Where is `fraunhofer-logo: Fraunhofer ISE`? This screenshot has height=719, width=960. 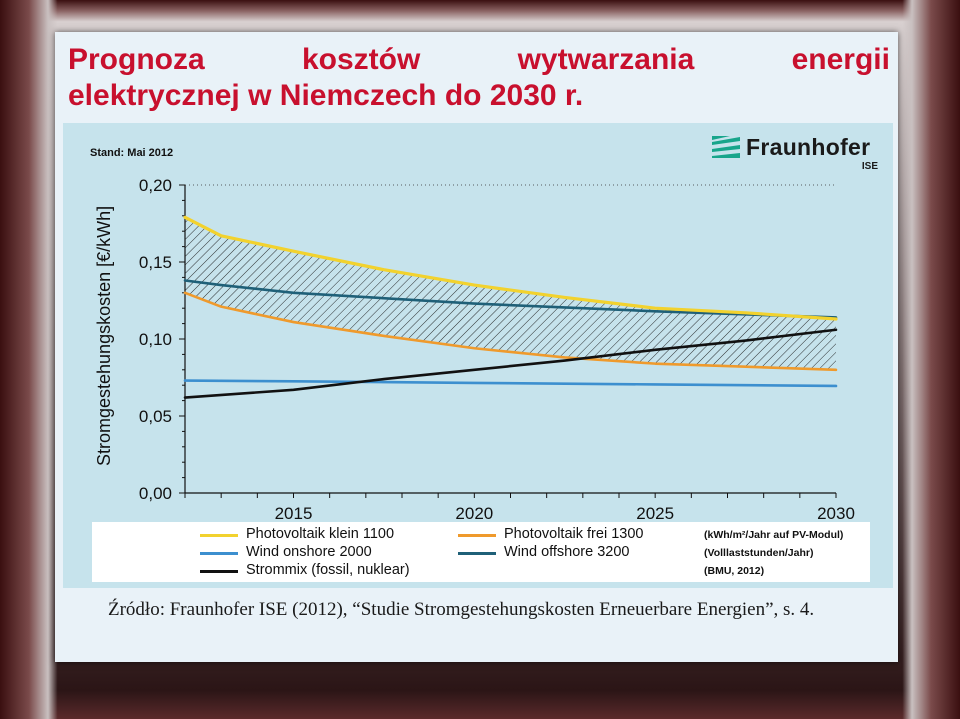 fraunhofer-logo: Fraunhofer ISE is located at coordinates (796, 155).